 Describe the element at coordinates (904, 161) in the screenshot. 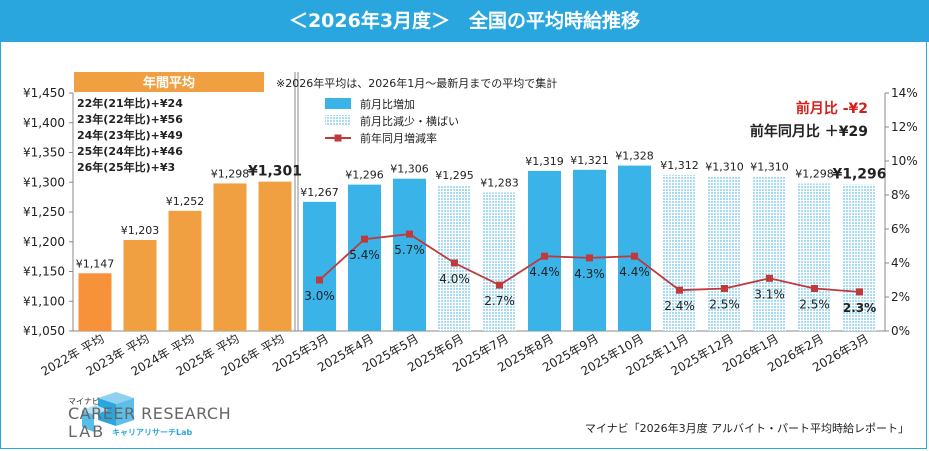

I see `y2-tick-label: 10%` at that location.